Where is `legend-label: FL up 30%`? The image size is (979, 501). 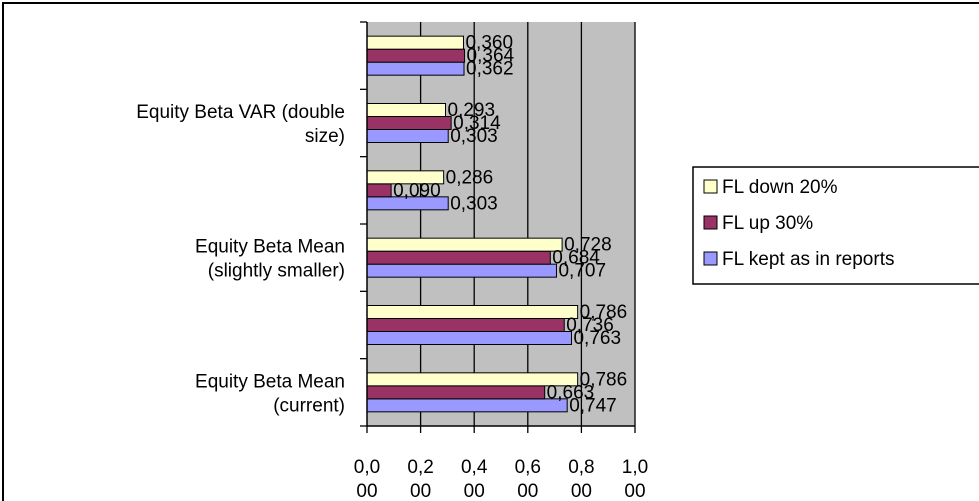 legend-label: FL up 30% is located at coordinates (767, 223).